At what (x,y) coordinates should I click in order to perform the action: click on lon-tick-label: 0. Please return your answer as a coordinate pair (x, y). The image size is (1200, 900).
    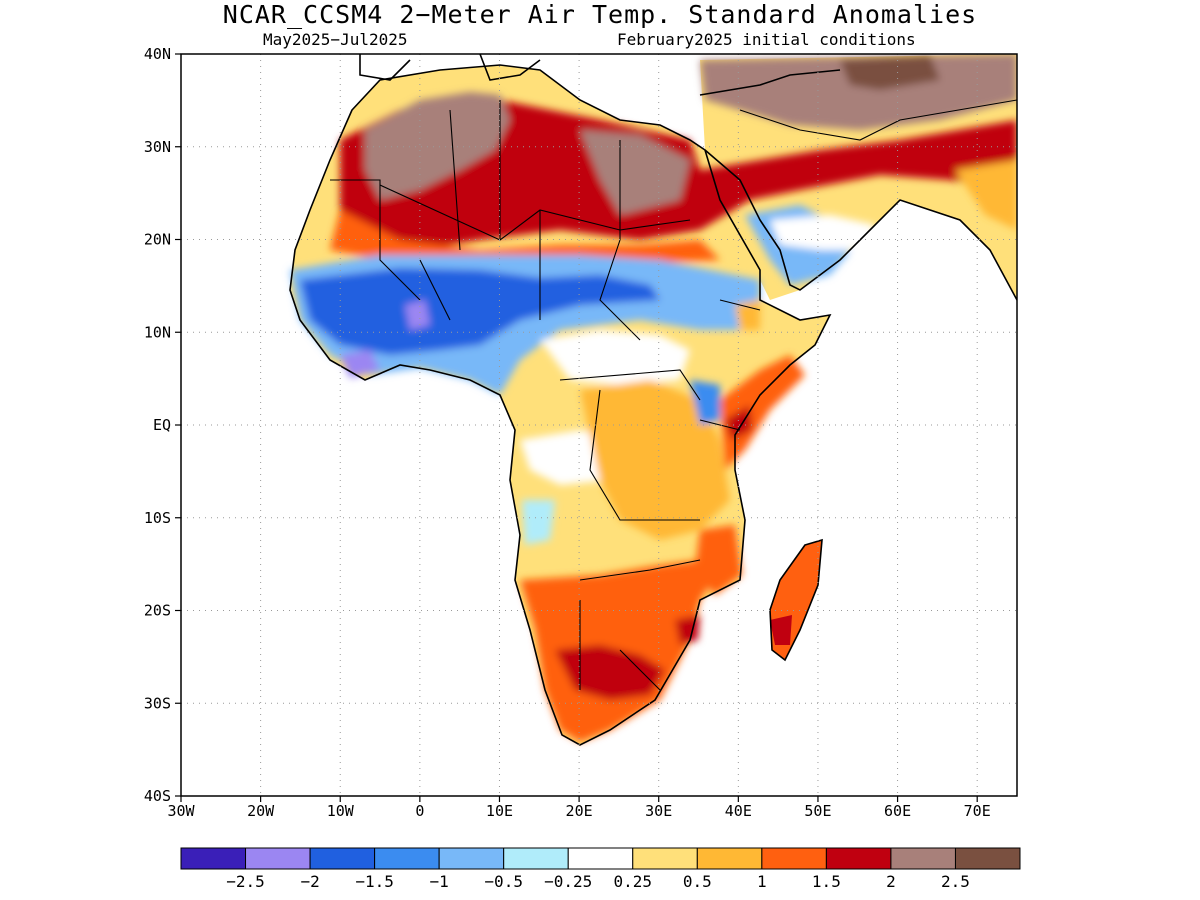
    Looking at the image, I should click on (419, 811).